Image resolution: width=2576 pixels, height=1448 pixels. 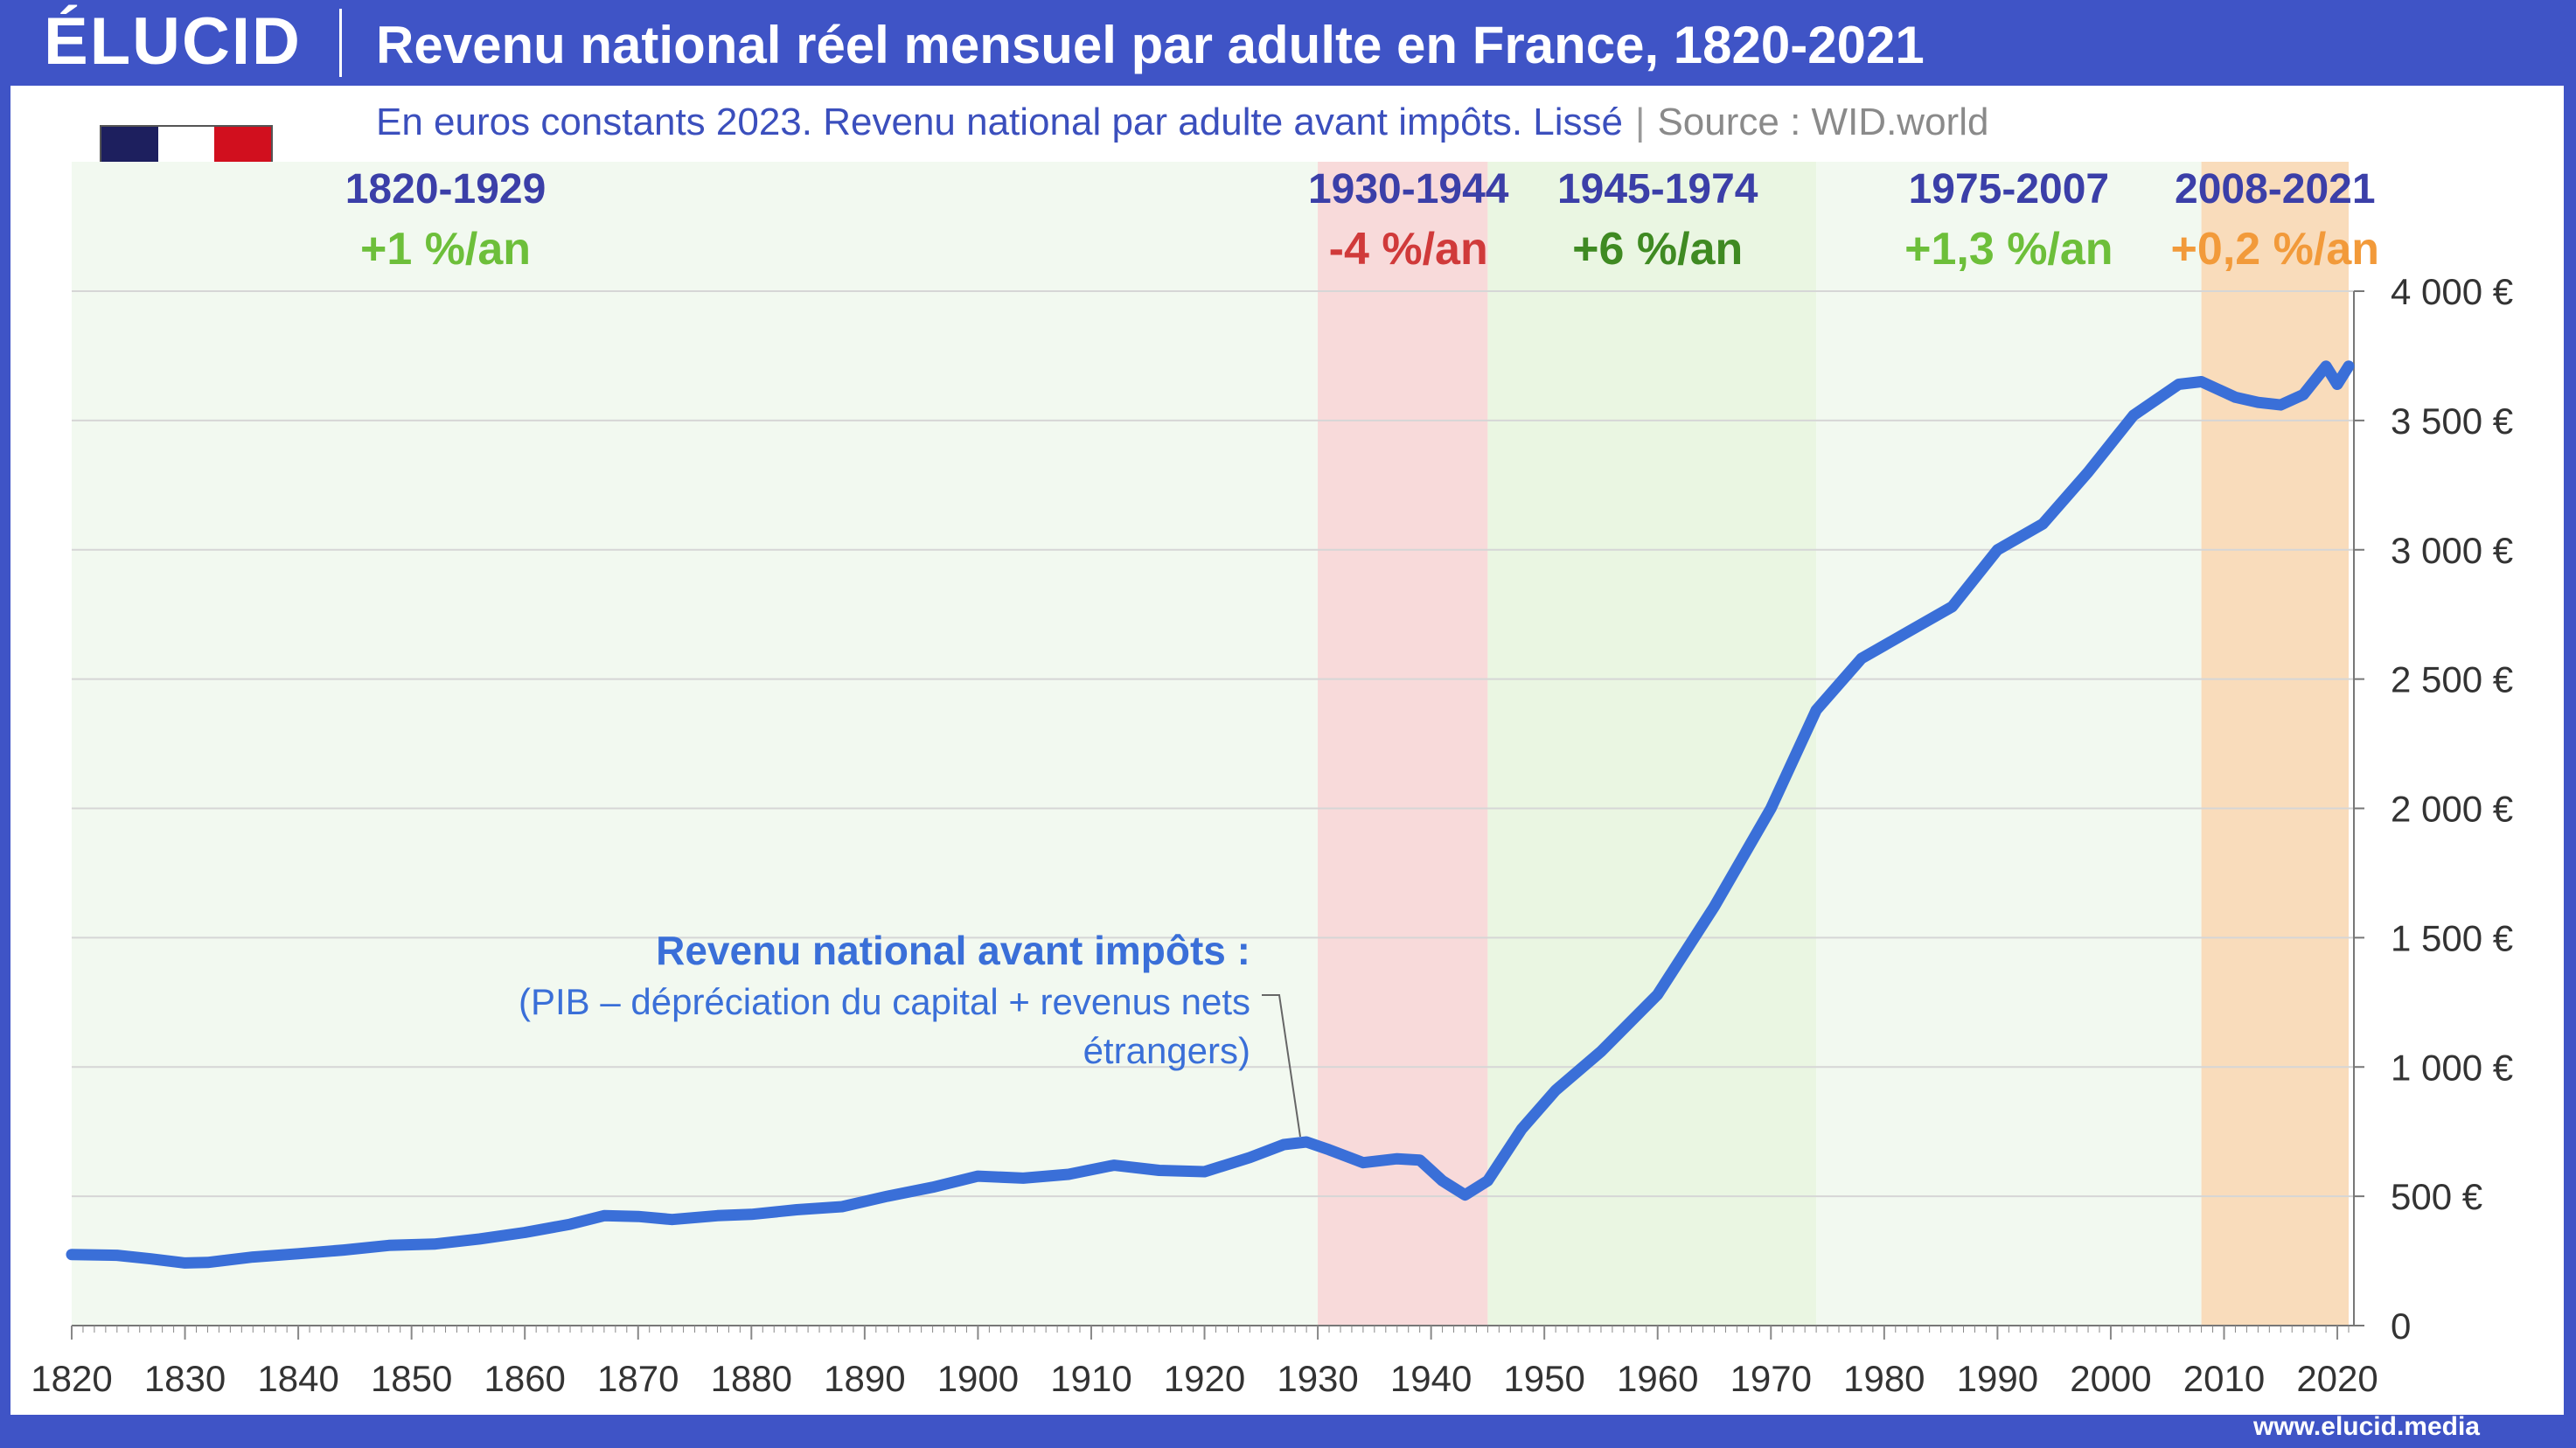 What do you see at coordinates (1431, 1378) in the screenshot?
I see `x-tick-label-12: 1940` at bounding box center [1431, 1378].